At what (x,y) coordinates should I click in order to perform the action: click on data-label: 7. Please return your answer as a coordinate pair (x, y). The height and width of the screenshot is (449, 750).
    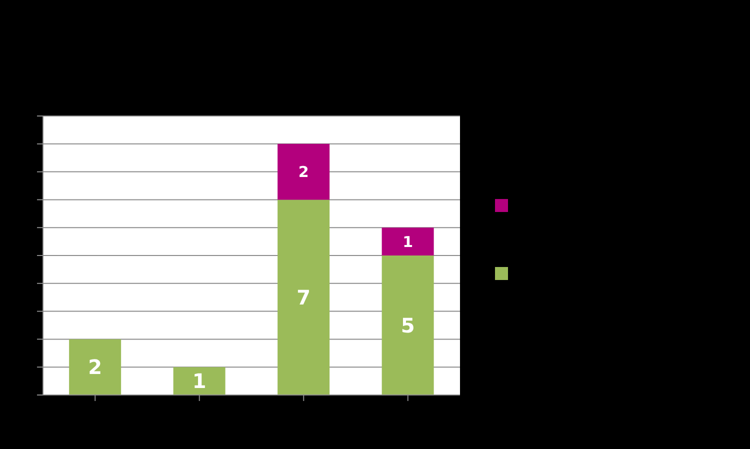
    Looking at the image, I should click on (303, 297).